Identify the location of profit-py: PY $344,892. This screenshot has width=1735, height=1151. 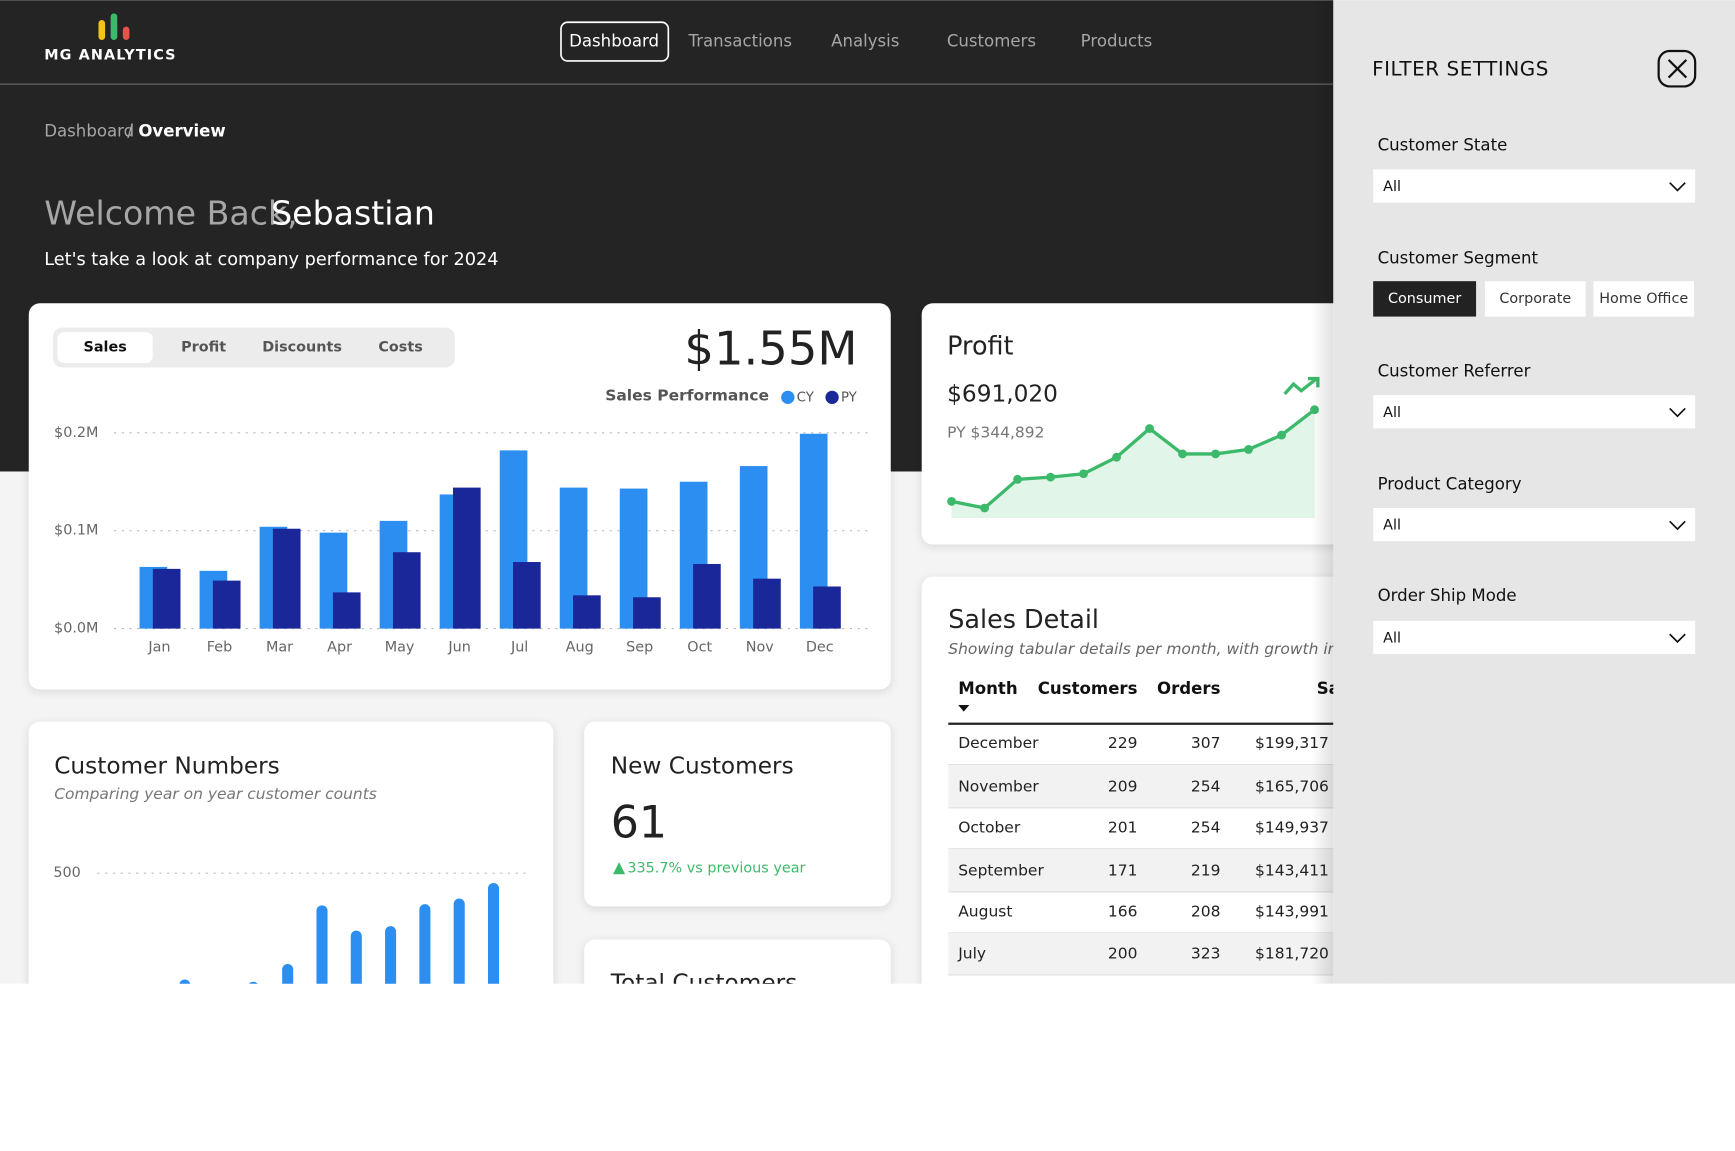
(995, 432).